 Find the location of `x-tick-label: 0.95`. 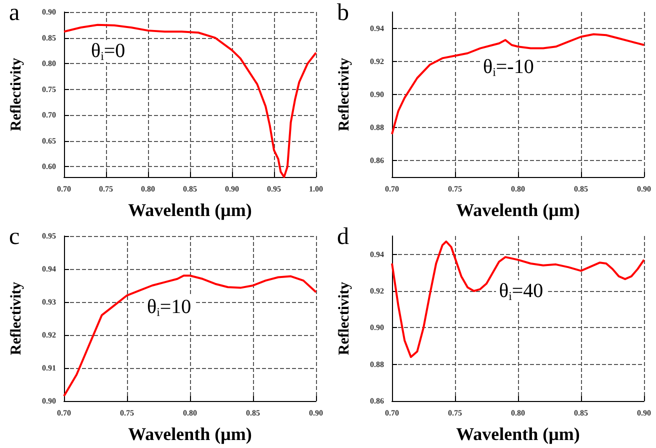

x-tick-label: 0.95 is located at coordinates (274, 189).